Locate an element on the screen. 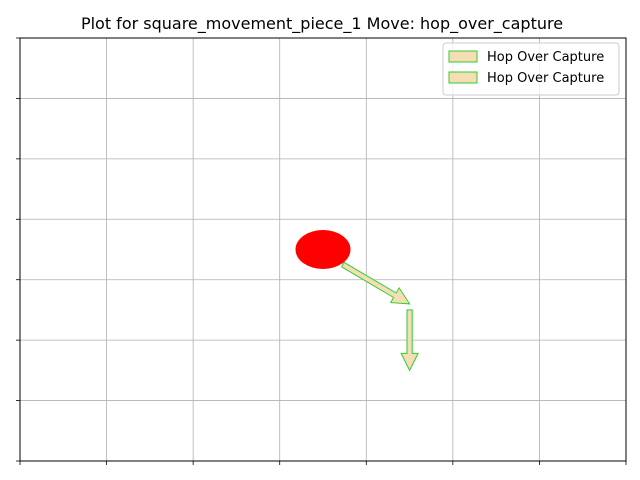  legend-label-0: Hop Over Capture is located at coordinates (545, 57).